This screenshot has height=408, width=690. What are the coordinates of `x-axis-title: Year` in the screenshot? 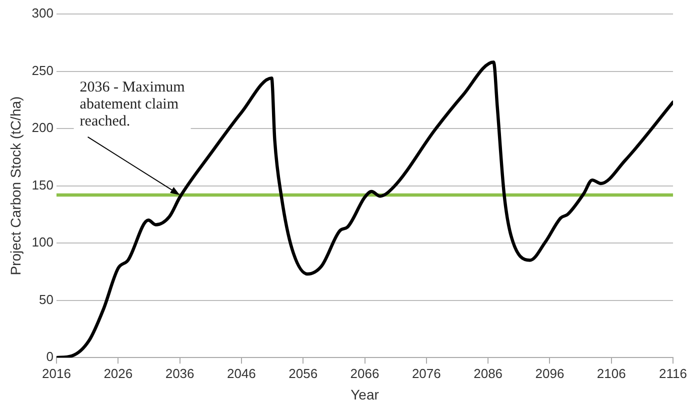 It's located at (365, 394).